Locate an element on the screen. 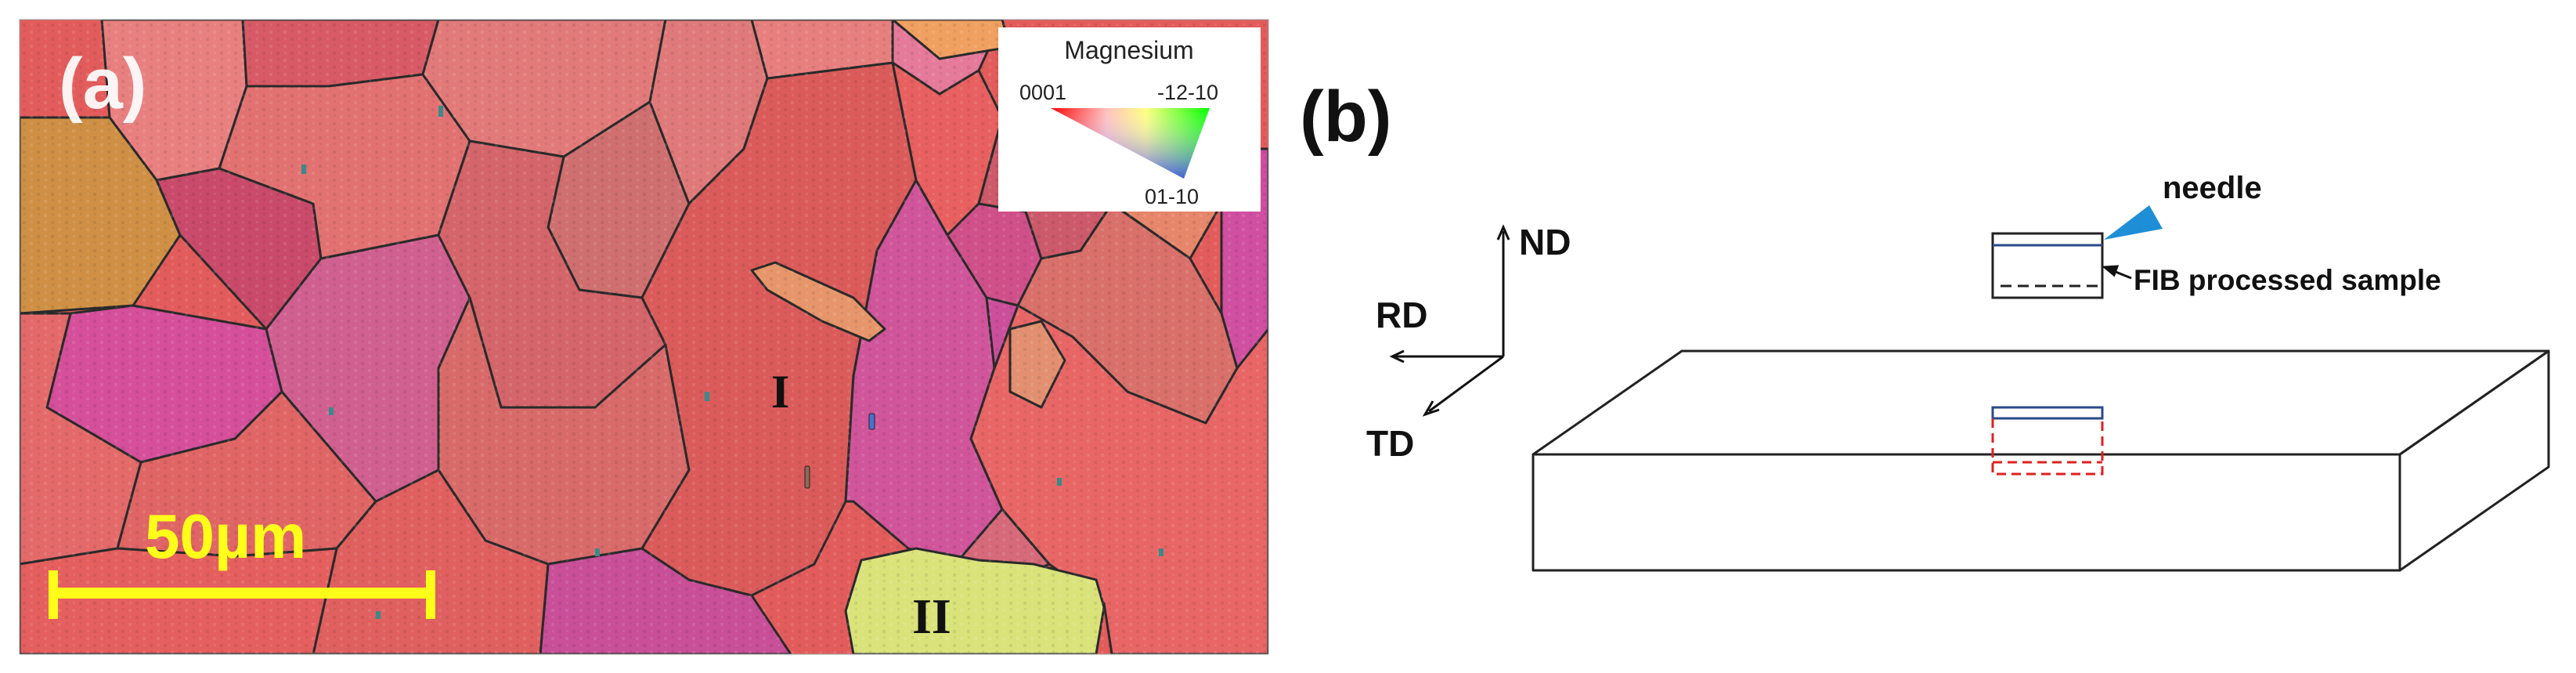 Image resolution: width=2576 pixels, height=673 pixels. ipf-triangle-blue-overlay is located at coordinates (1130, 143).